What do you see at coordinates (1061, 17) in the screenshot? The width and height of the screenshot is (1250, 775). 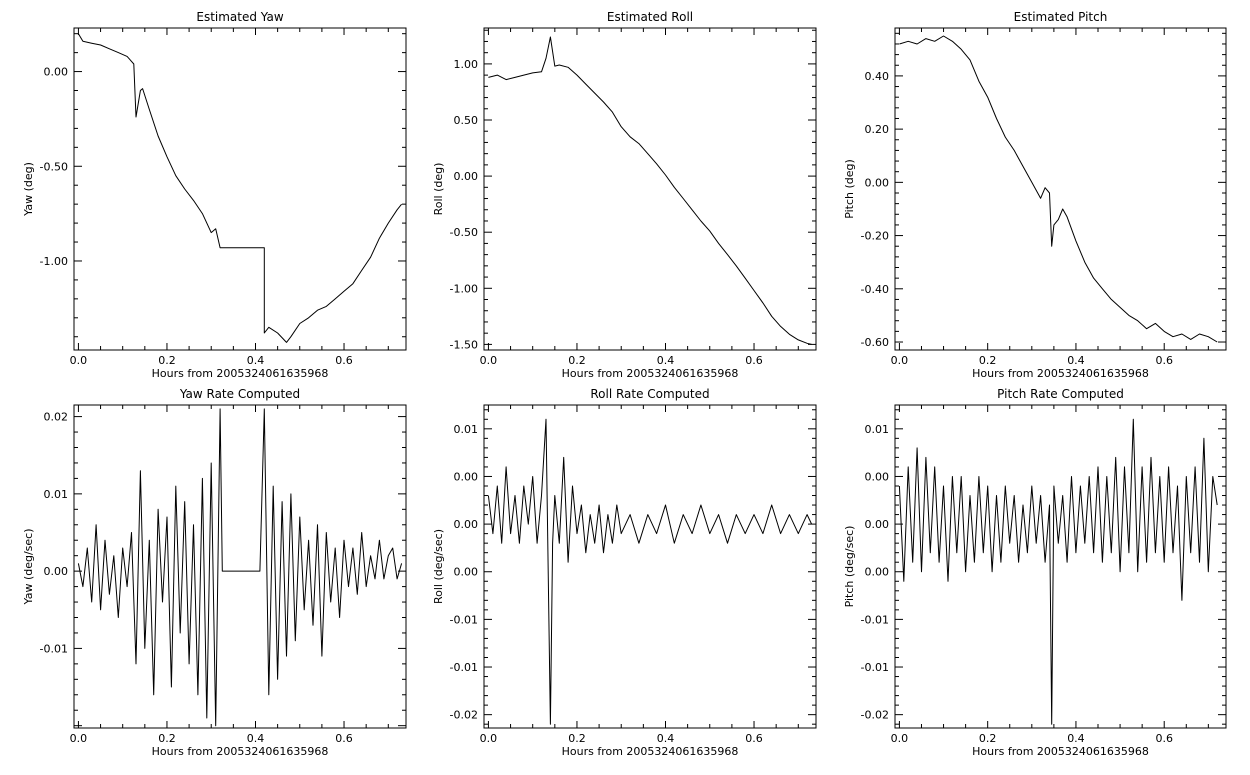 I see `chart-title: Estimated Pitch` at bounding box center [1061, 17].